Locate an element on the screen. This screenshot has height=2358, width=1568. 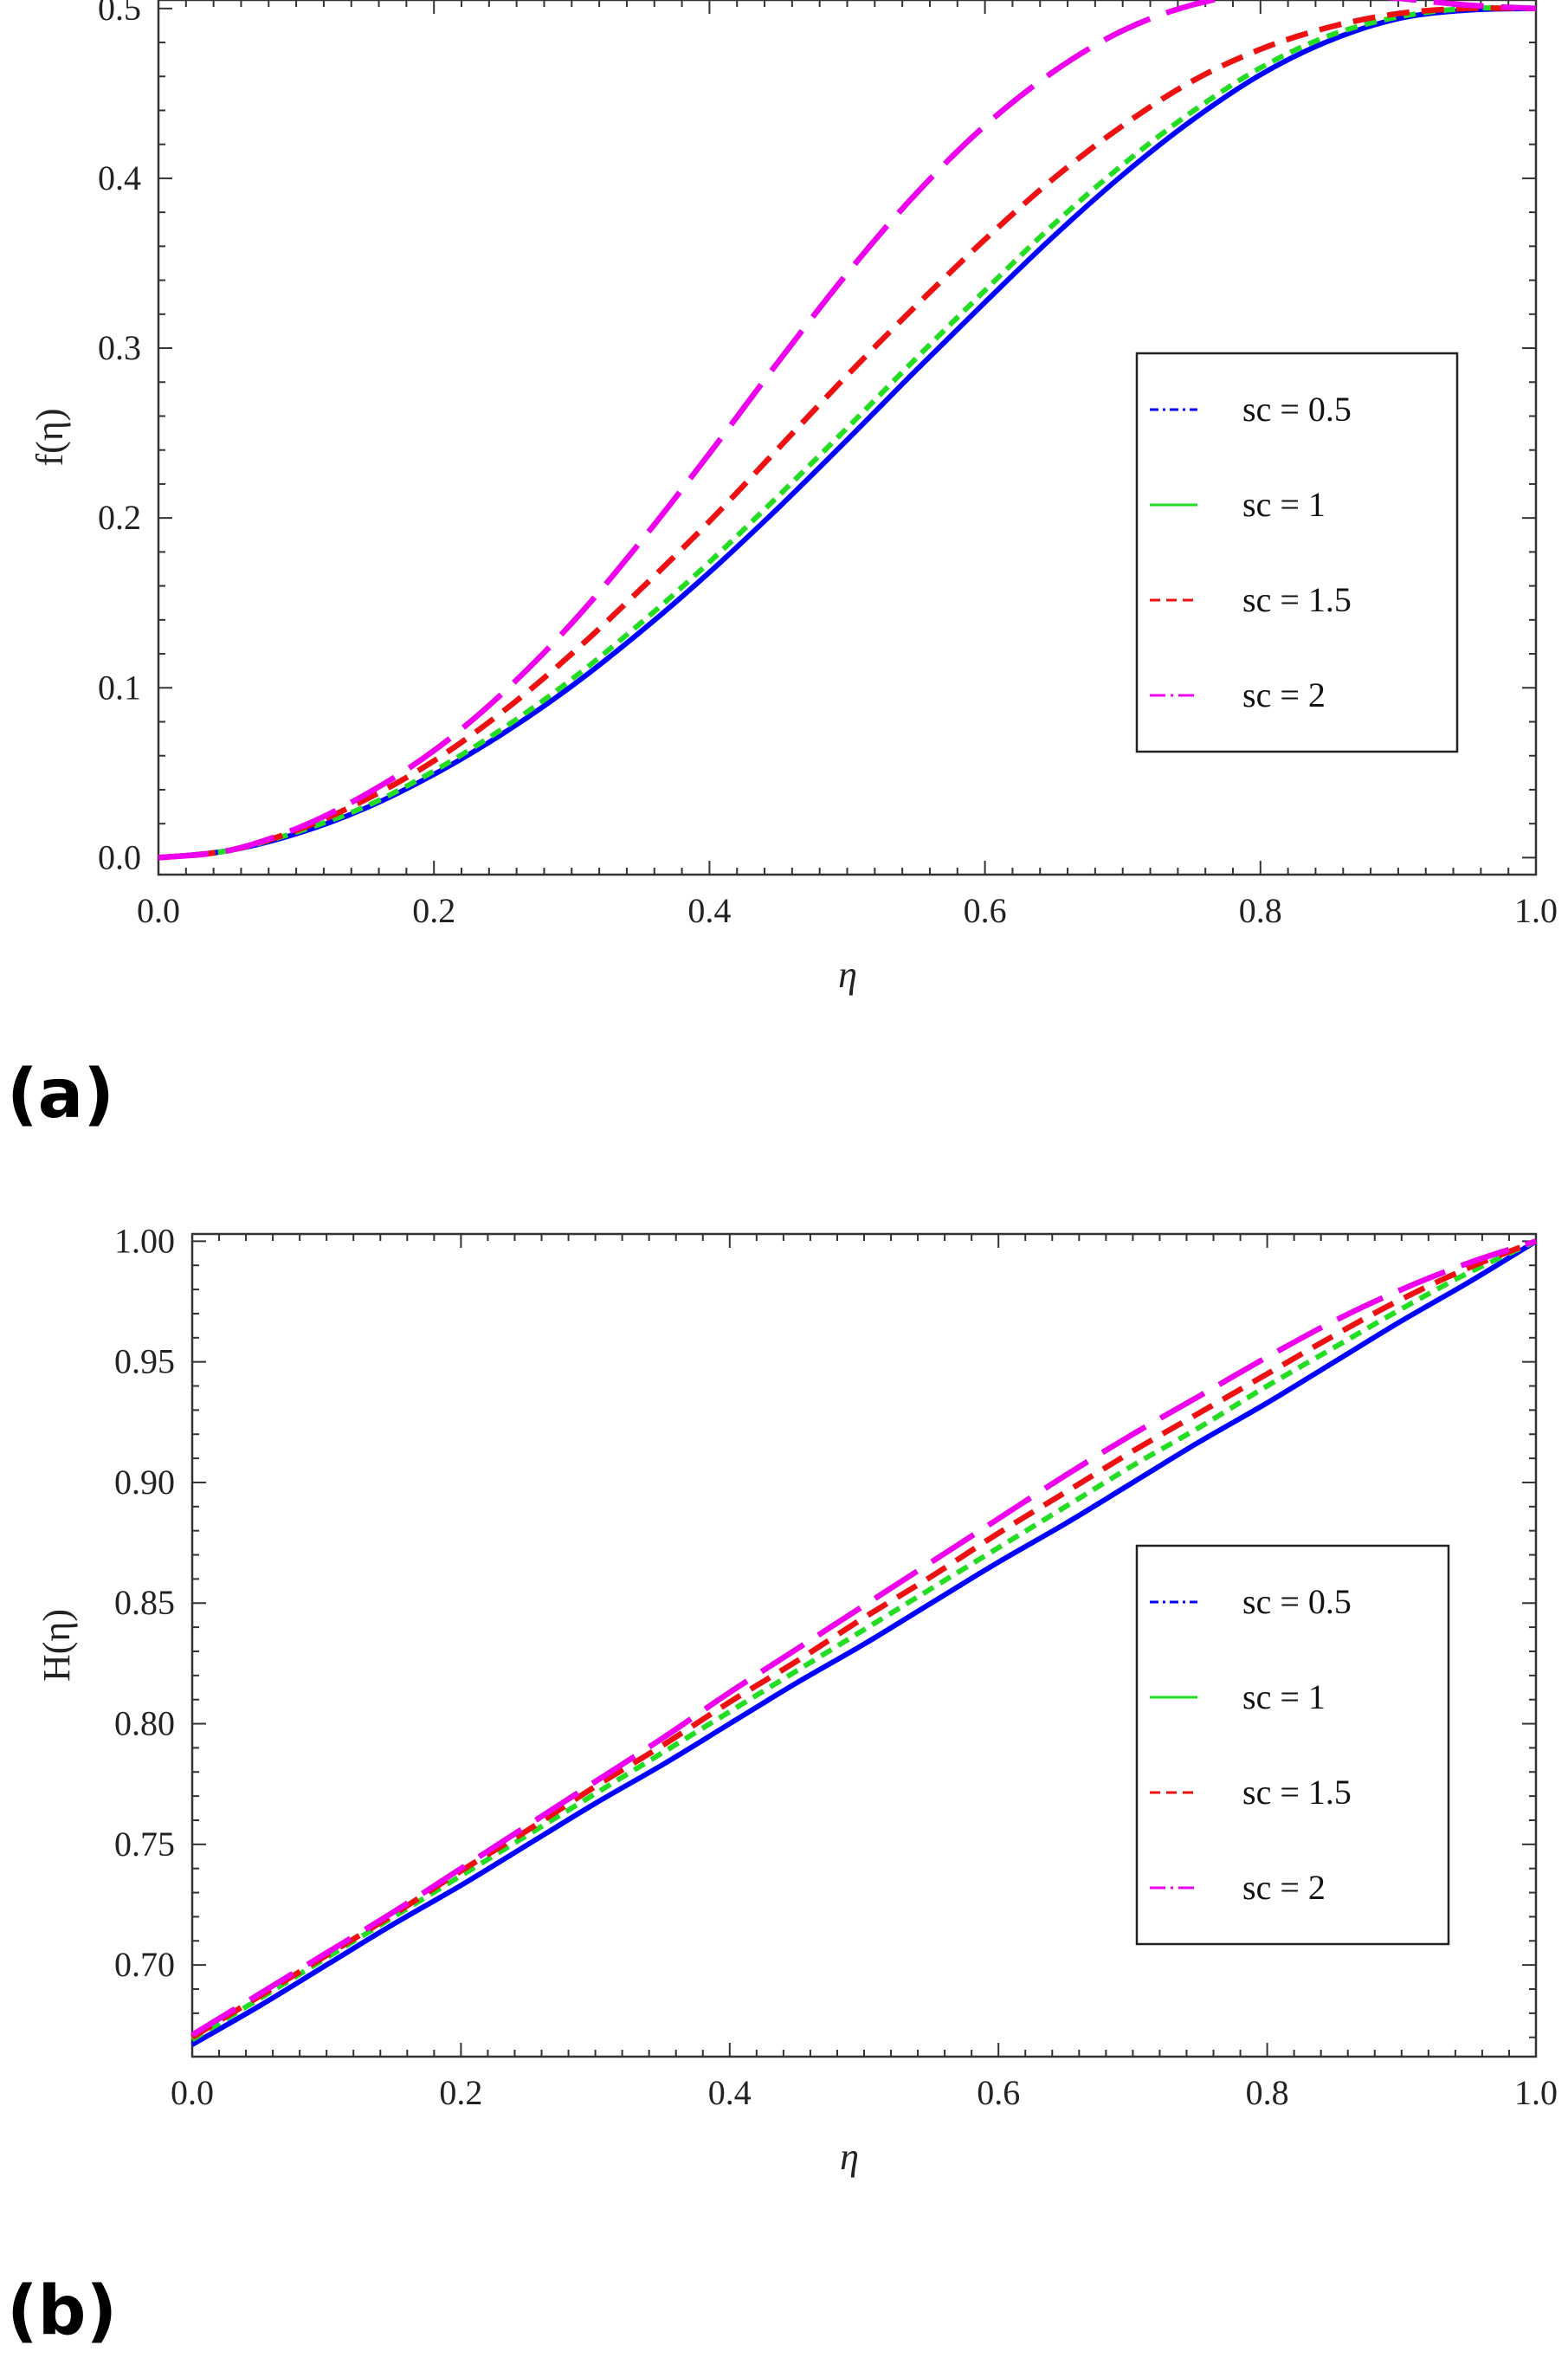
legend-box-b is located at coordinates (1292, 1745).